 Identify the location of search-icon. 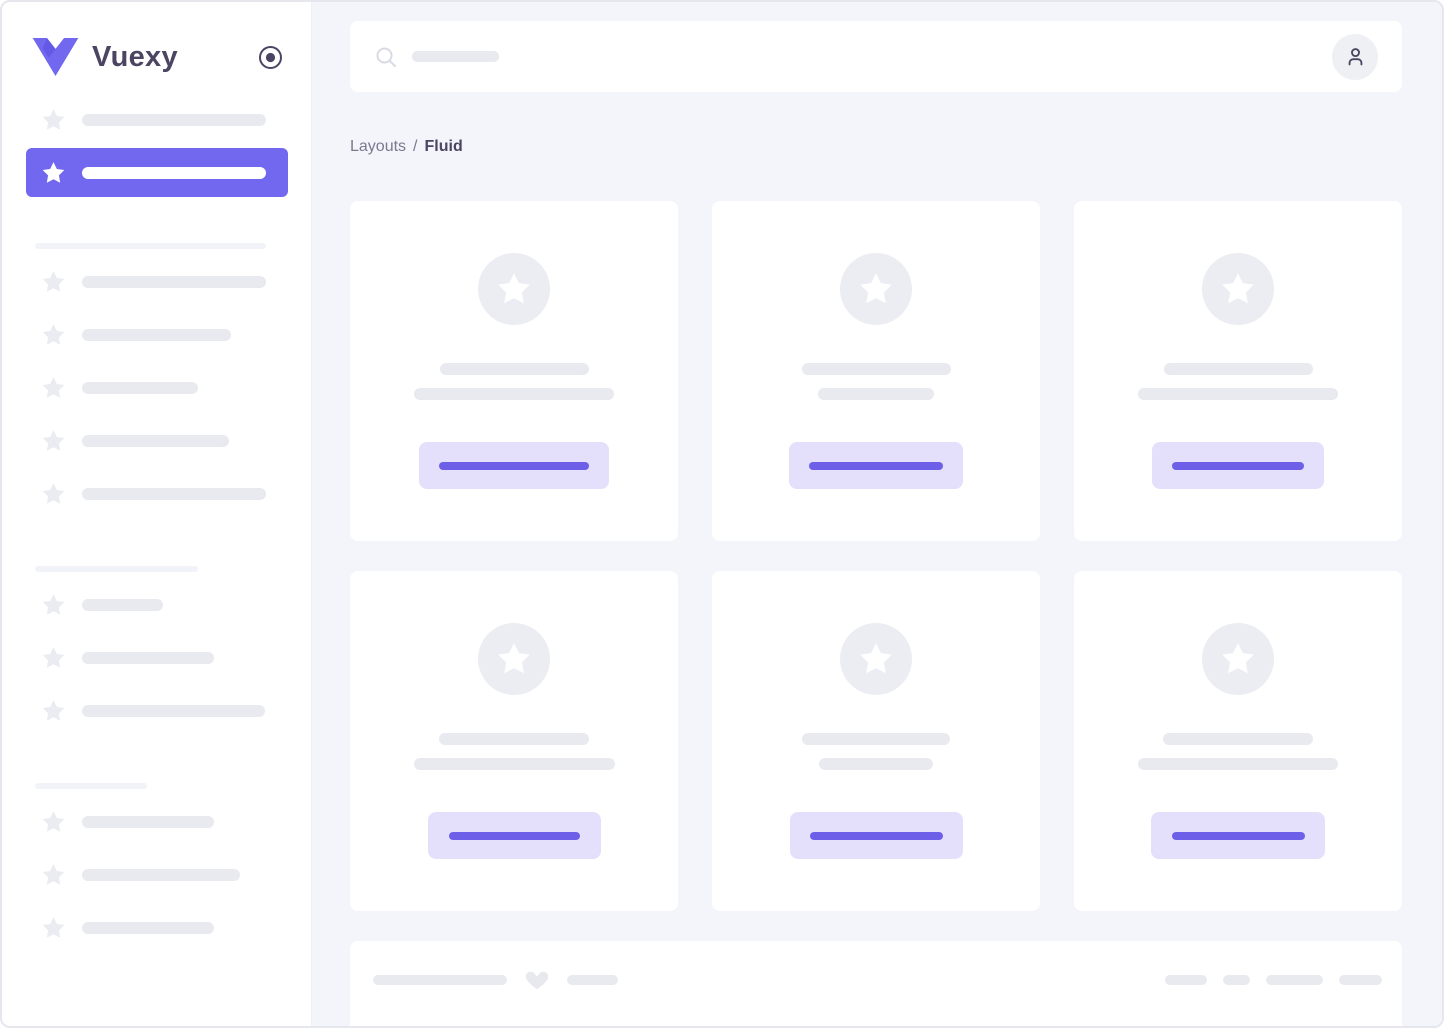
(386, 57).